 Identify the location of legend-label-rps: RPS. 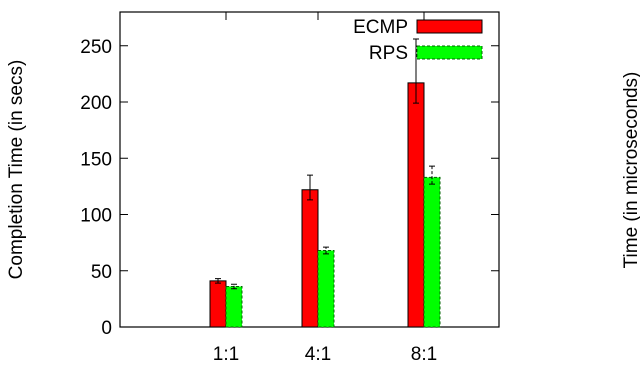
(388, 53).